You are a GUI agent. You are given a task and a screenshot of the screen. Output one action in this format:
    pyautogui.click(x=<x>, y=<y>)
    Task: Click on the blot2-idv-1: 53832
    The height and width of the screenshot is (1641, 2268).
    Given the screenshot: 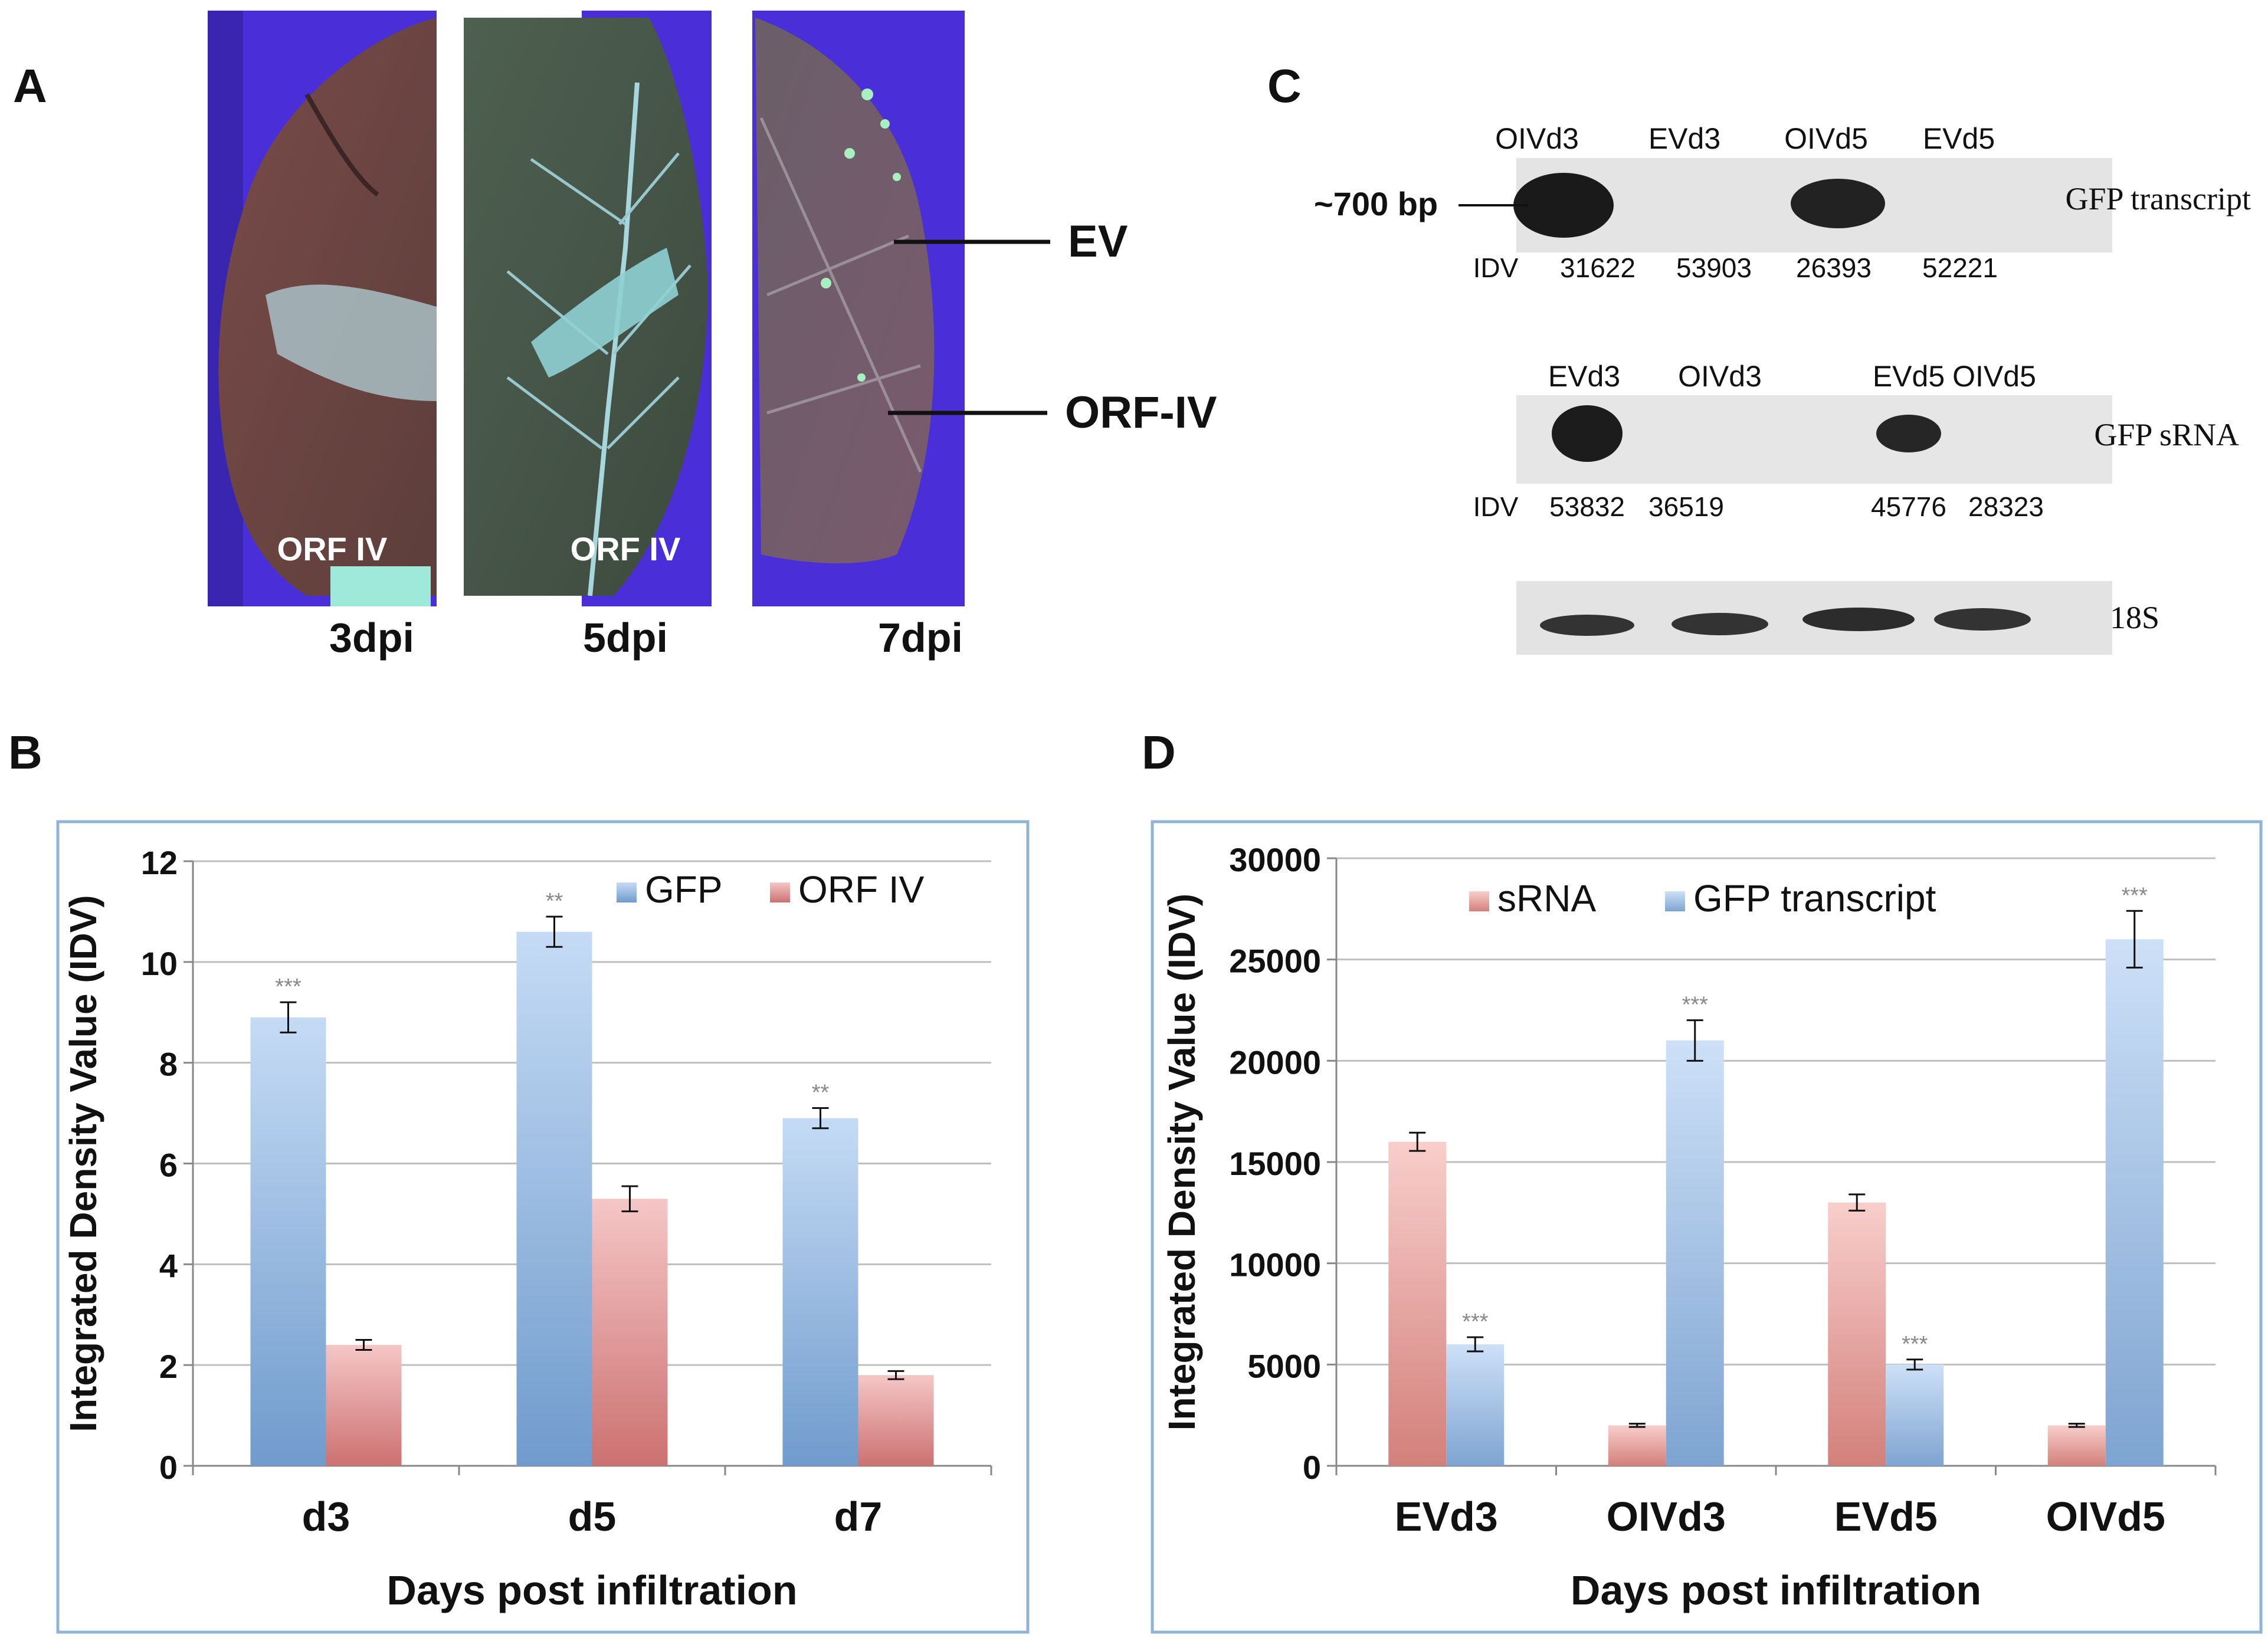 What is the action you would take?
    pyautogui.click(x=1587, y=507)
    